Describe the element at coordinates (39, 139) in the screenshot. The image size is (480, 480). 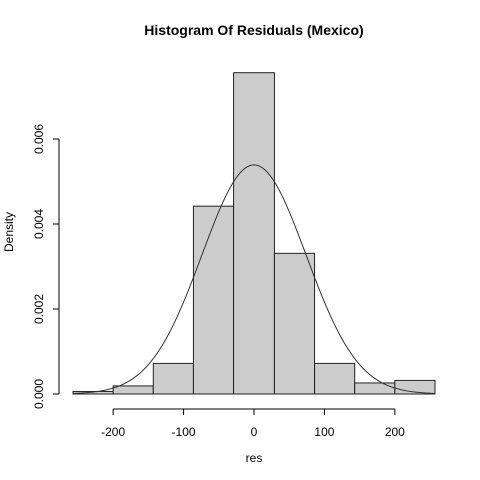
I see `y-tick-label: 0.006` at that location.